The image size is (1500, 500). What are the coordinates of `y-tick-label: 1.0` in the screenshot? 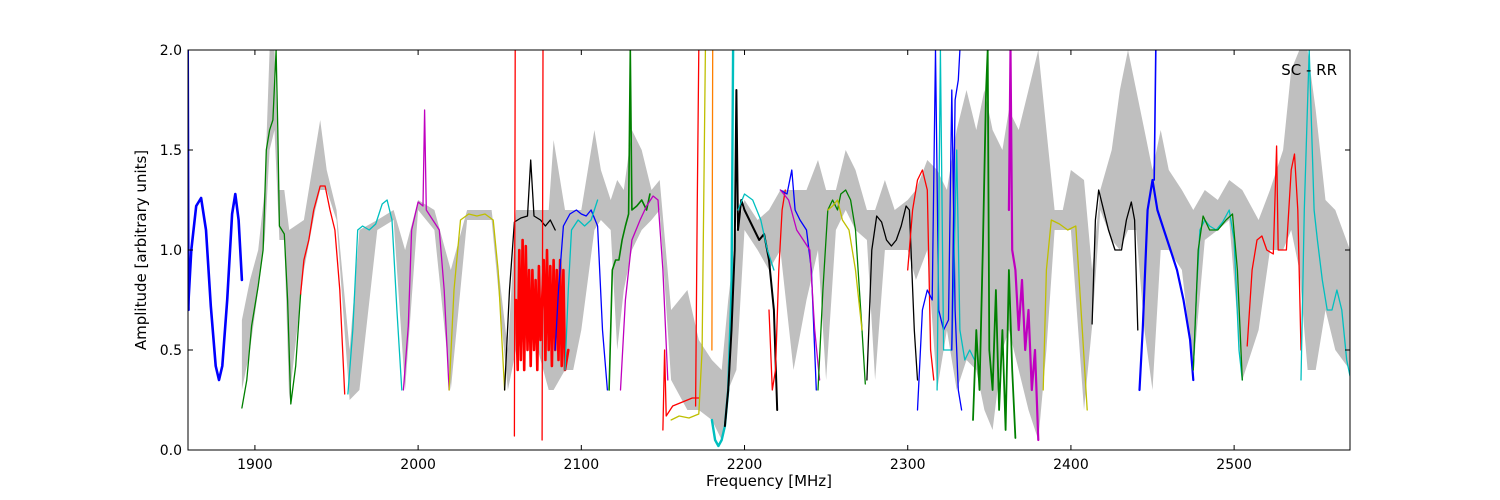 It's located at (171, 251).